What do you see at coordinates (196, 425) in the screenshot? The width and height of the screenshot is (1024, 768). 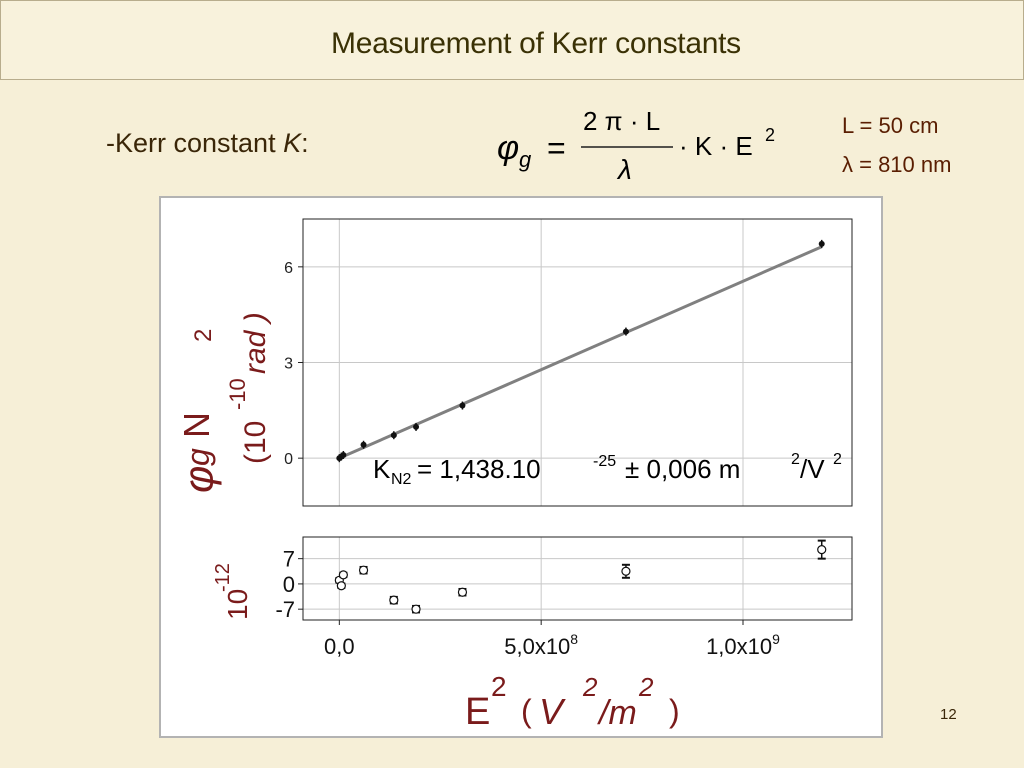 I see `ylabel-gas: N` at bounding box center [196, 425].